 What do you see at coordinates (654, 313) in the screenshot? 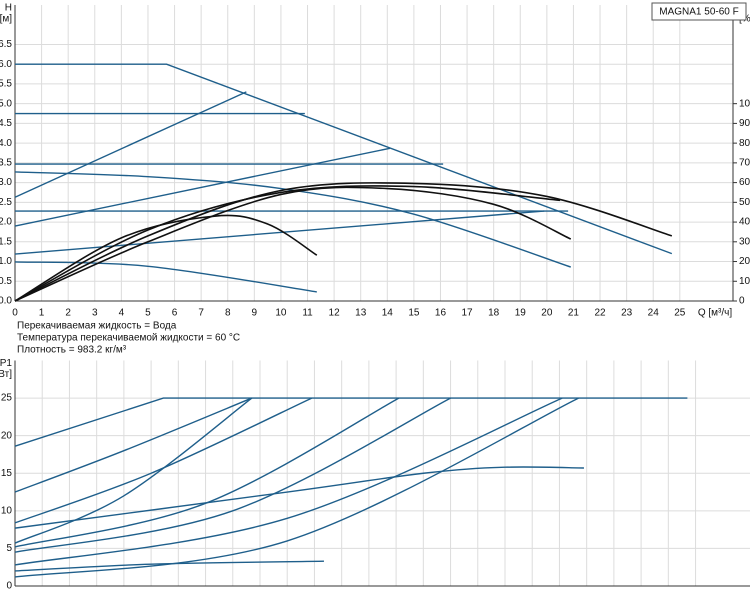
I see `x-tick-label: 24` at bounding box center [654, 313].